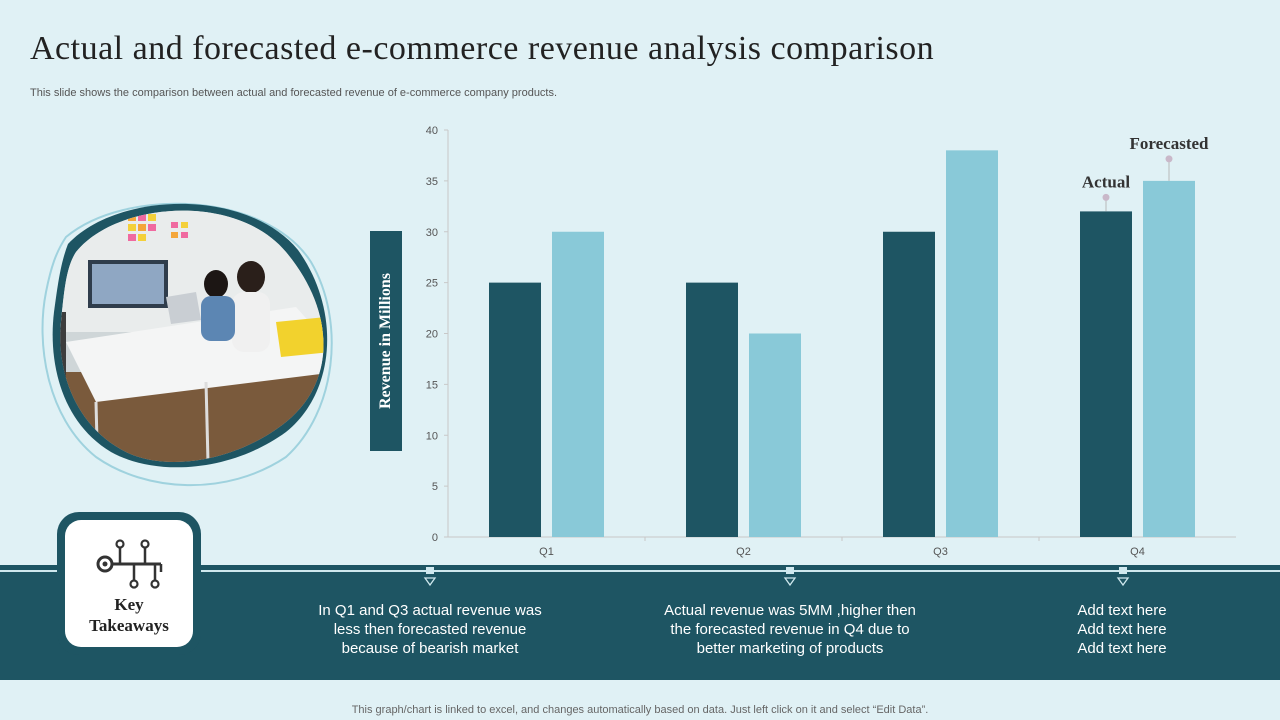  Describe the element at coordinates (432, 284) in the screenshot. I see `y-tick-label: 25` at that location.